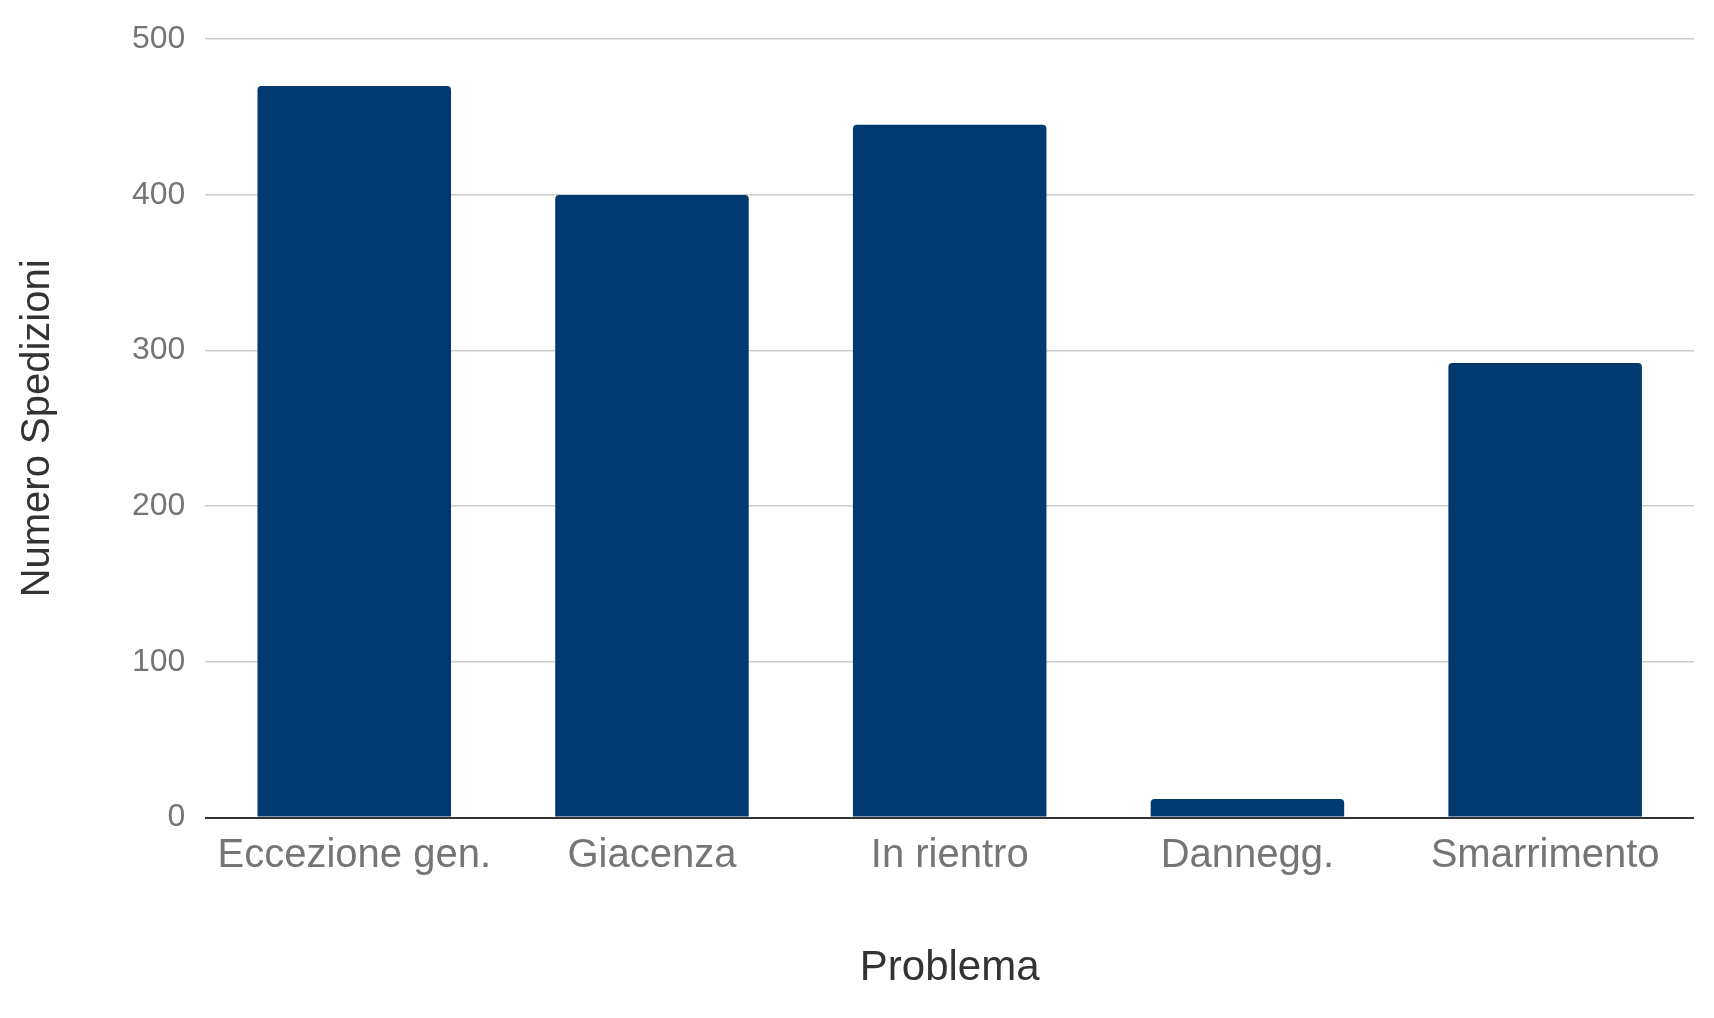 The image size is (1714, 1018). Describe the element at coordinates (950, 966) in the screenshot. I see `x-axis-title: Problema` at that location.